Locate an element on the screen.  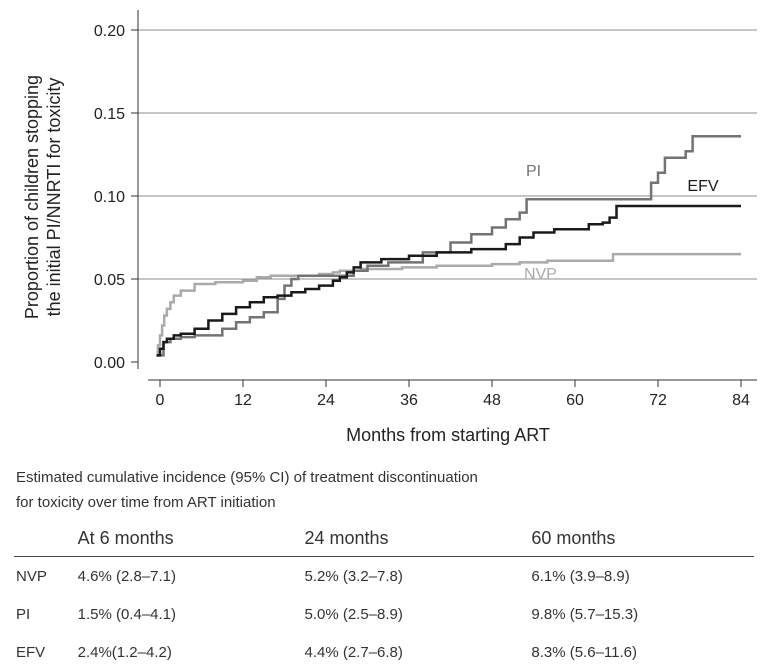
x-tick-label: 72 is located at coordinates (658, 400).